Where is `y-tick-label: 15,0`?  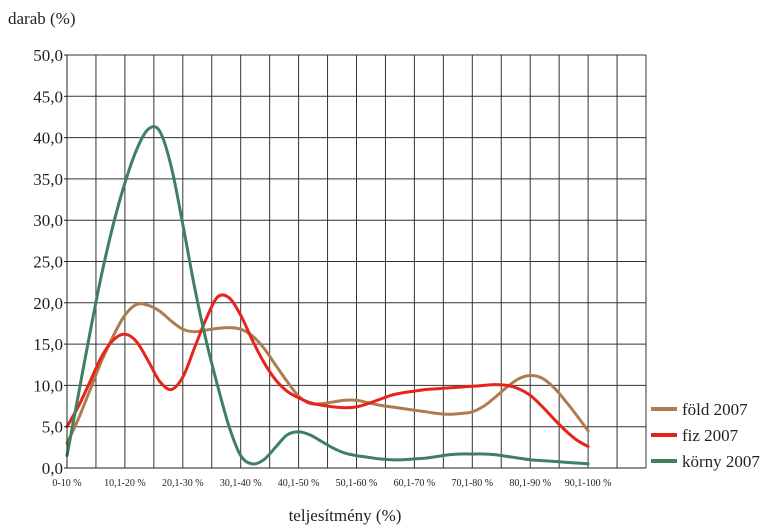 y-tick-label: 15,0 is located at coordinates (48, 344).